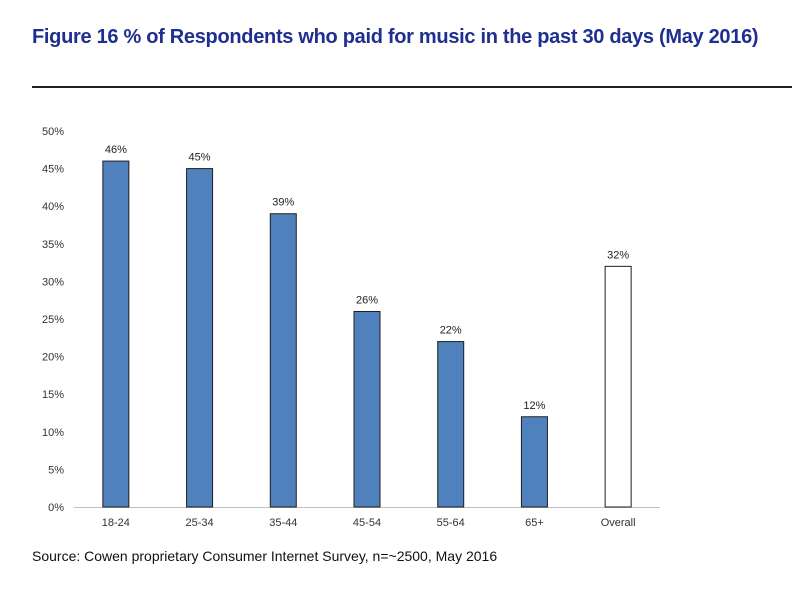  I want to click on x-axis-tick-labels: 18-24 25-34 35-44 45-54 55-64 65+ Overall, so click(369, 523).